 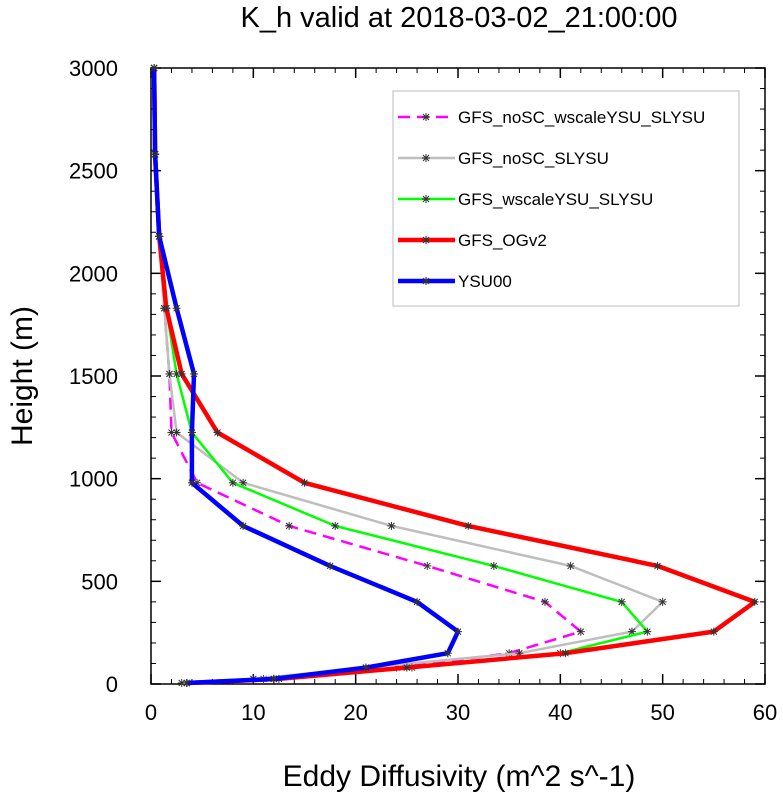 What do you see at coordinates (662, 712) in the screenshot?
I see `x-tick-label: 50` at bounding box center [662, 712].